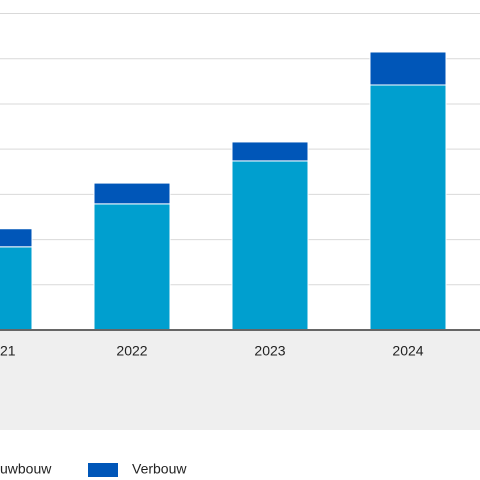 Image resolution: width=480 pixels, height=480 pixels. Describe the element at coordinates (269, 351) in the screenshot. I see `x-tick-label: 2023` at that location.